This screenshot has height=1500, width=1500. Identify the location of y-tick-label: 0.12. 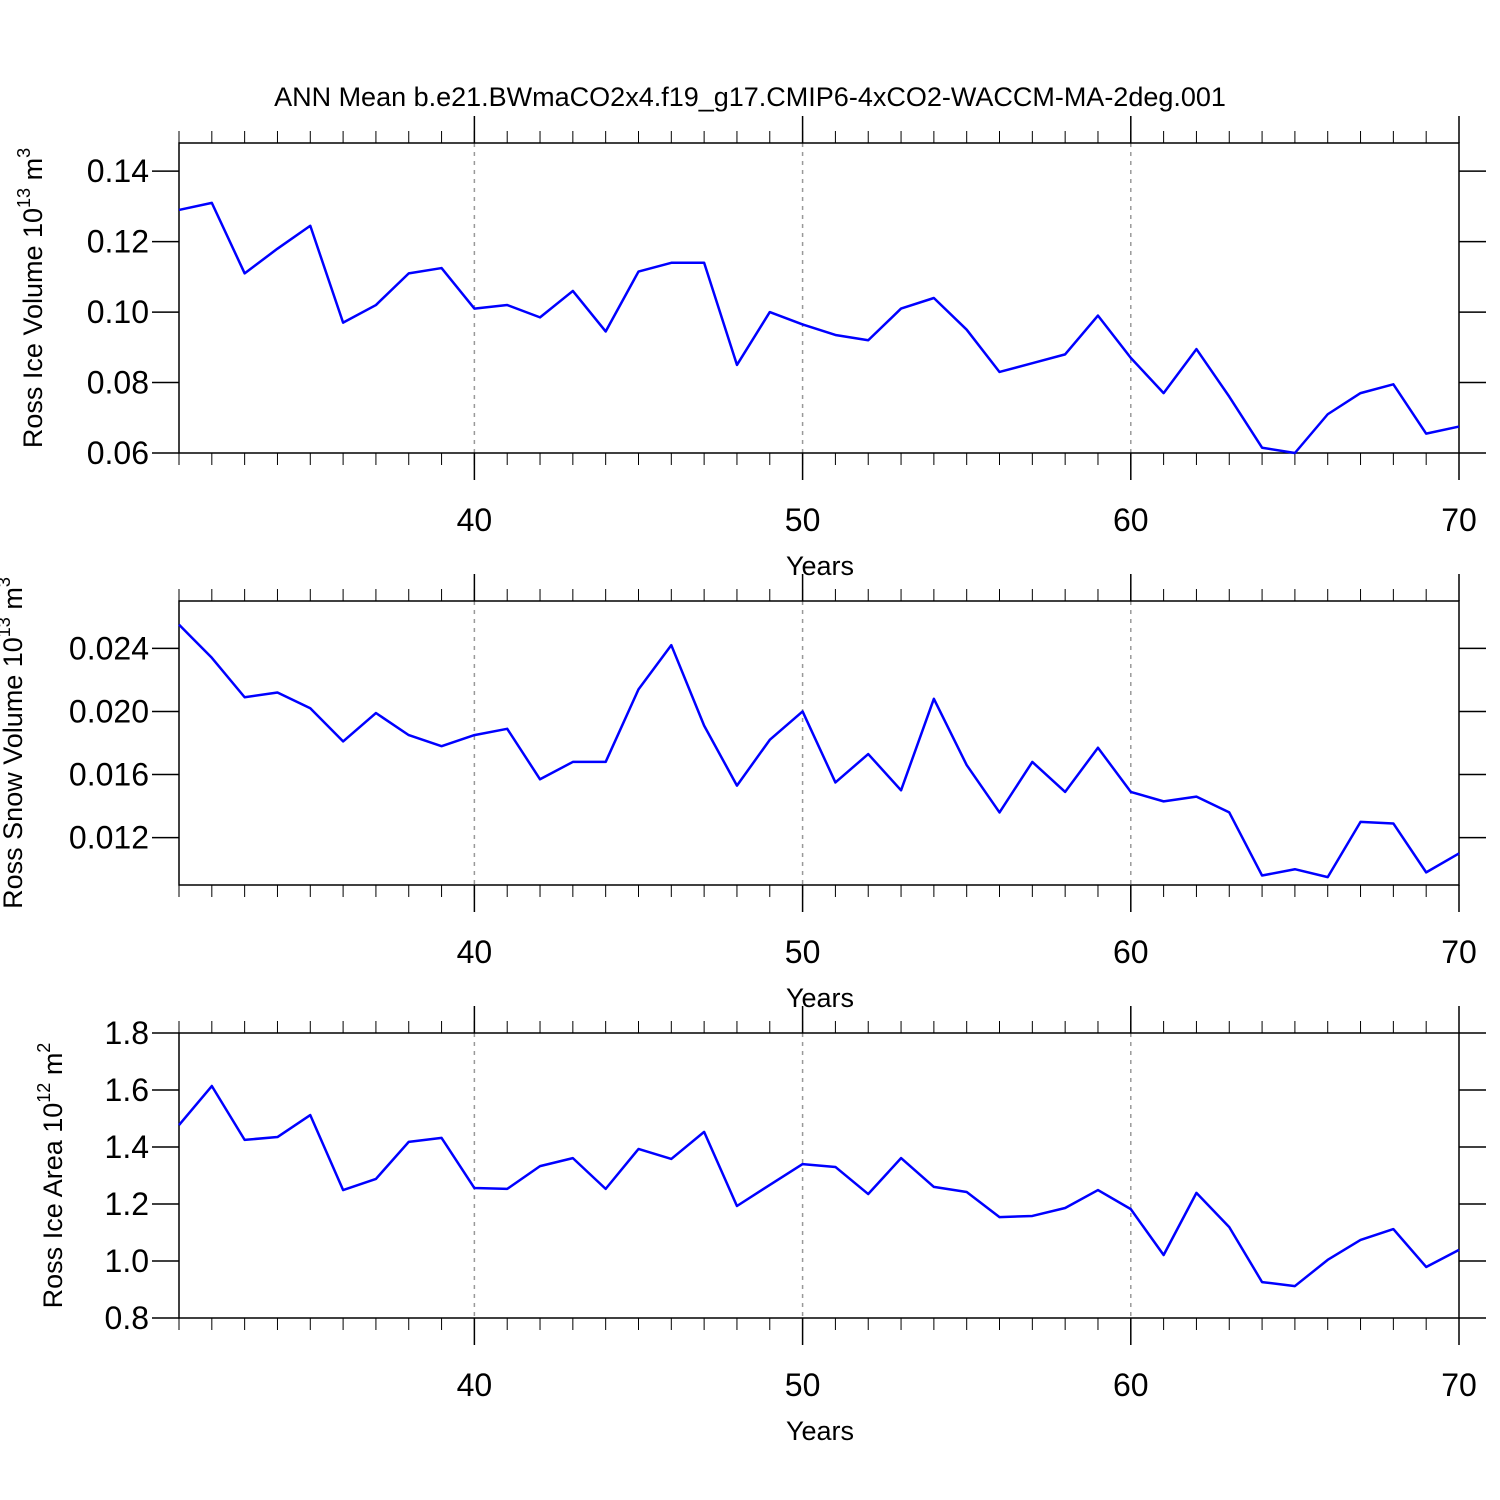
(118, 242).